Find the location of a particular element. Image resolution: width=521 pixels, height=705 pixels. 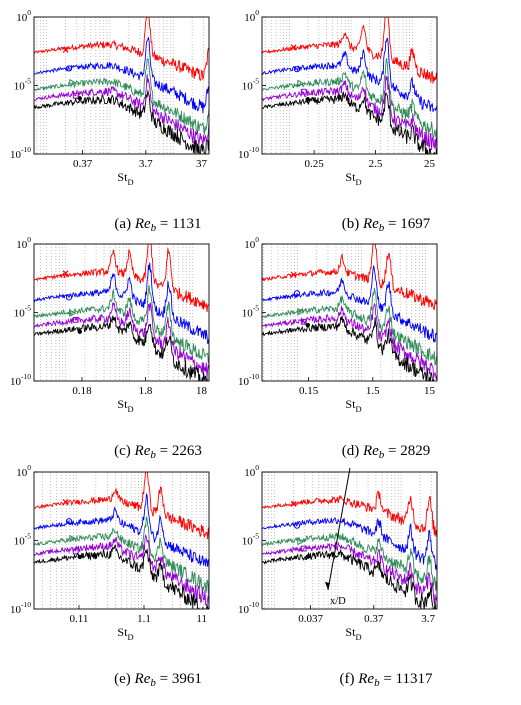

x-tick-label: 1.1 is located at coordinates (144, 619).